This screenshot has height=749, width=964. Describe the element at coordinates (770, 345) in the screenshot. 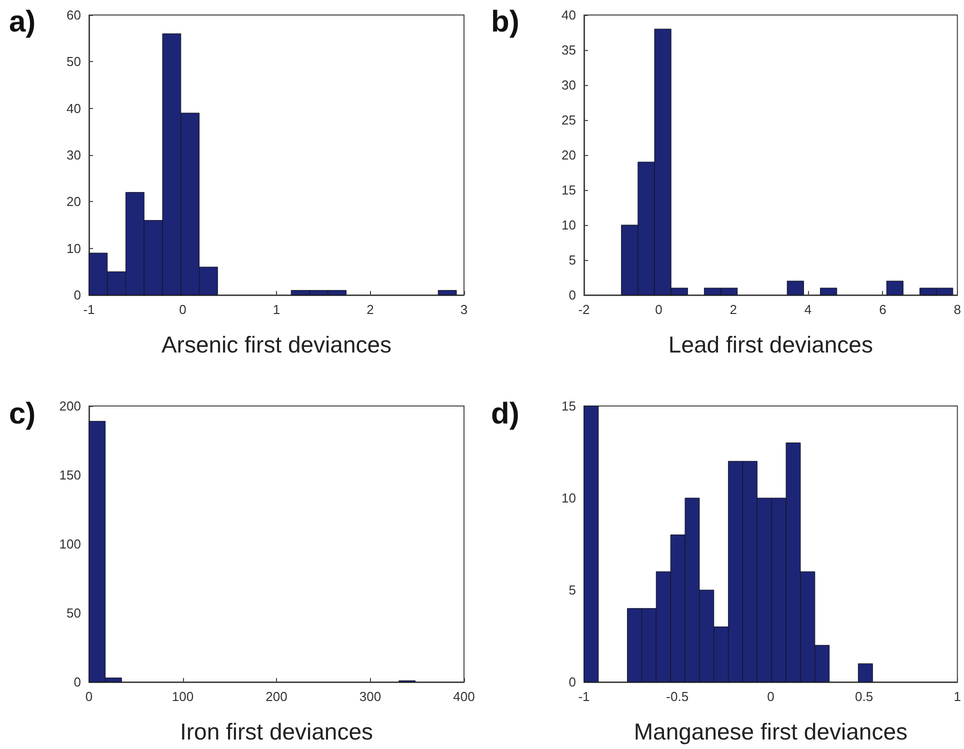

I see `x-axis-title: Lead first deviances` at that location.